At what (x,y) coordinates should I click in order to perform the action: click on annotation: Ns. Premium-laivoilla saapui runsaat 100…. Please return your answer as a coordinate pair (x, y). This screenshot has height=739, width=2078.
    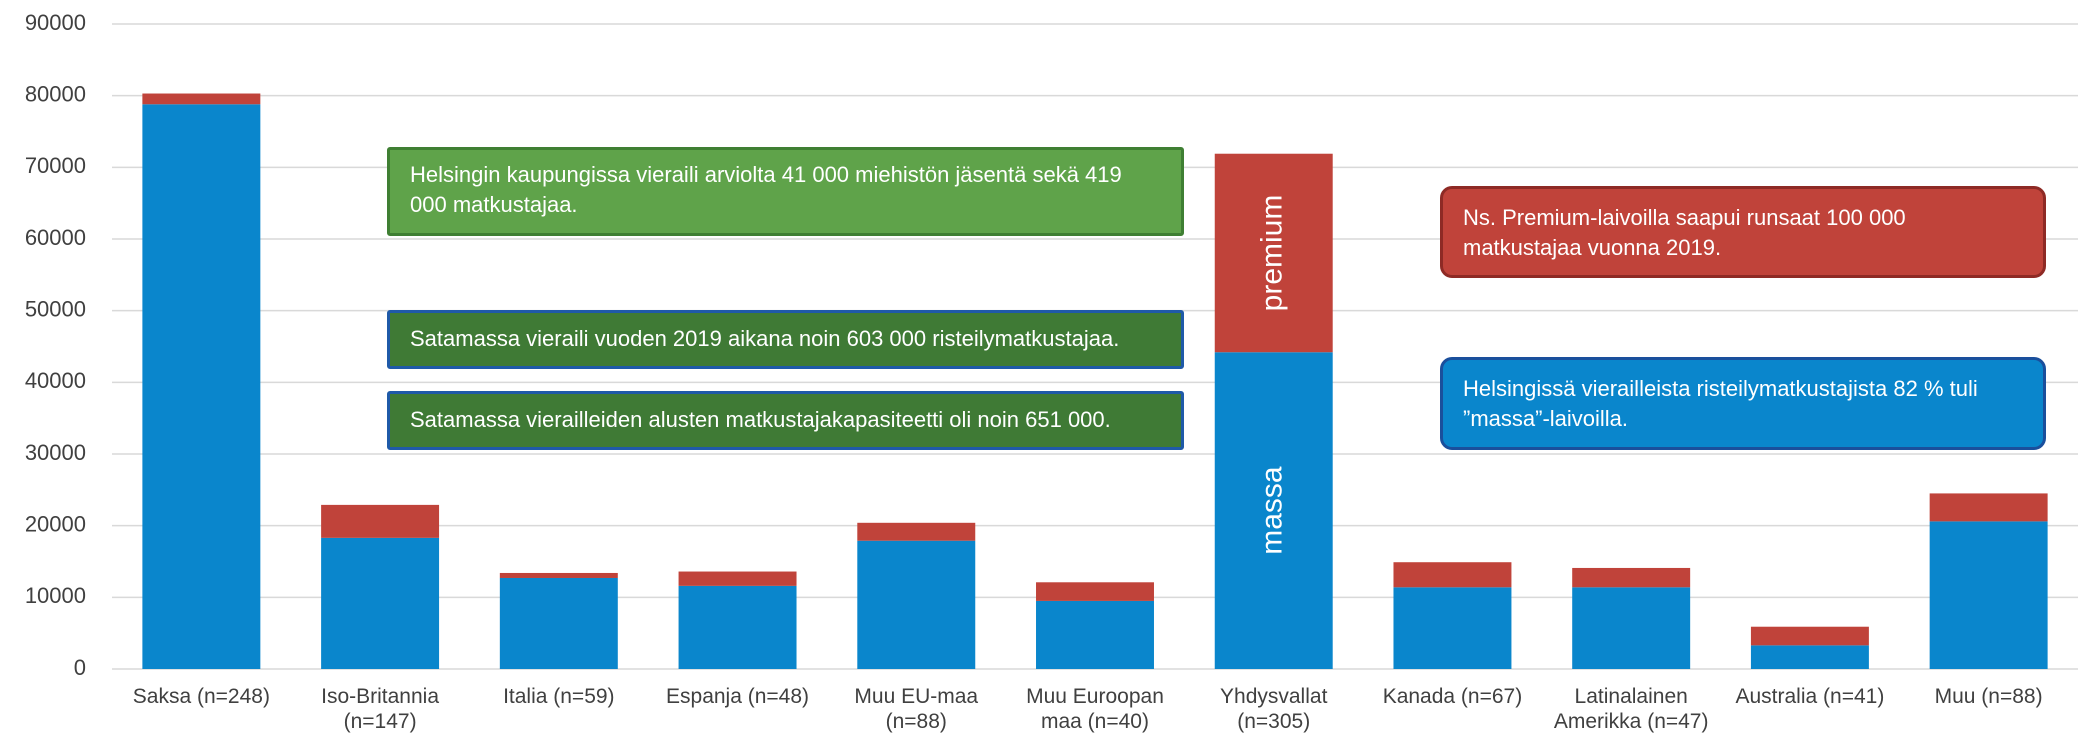
    Looking at the image, I should click on (1743, 232).